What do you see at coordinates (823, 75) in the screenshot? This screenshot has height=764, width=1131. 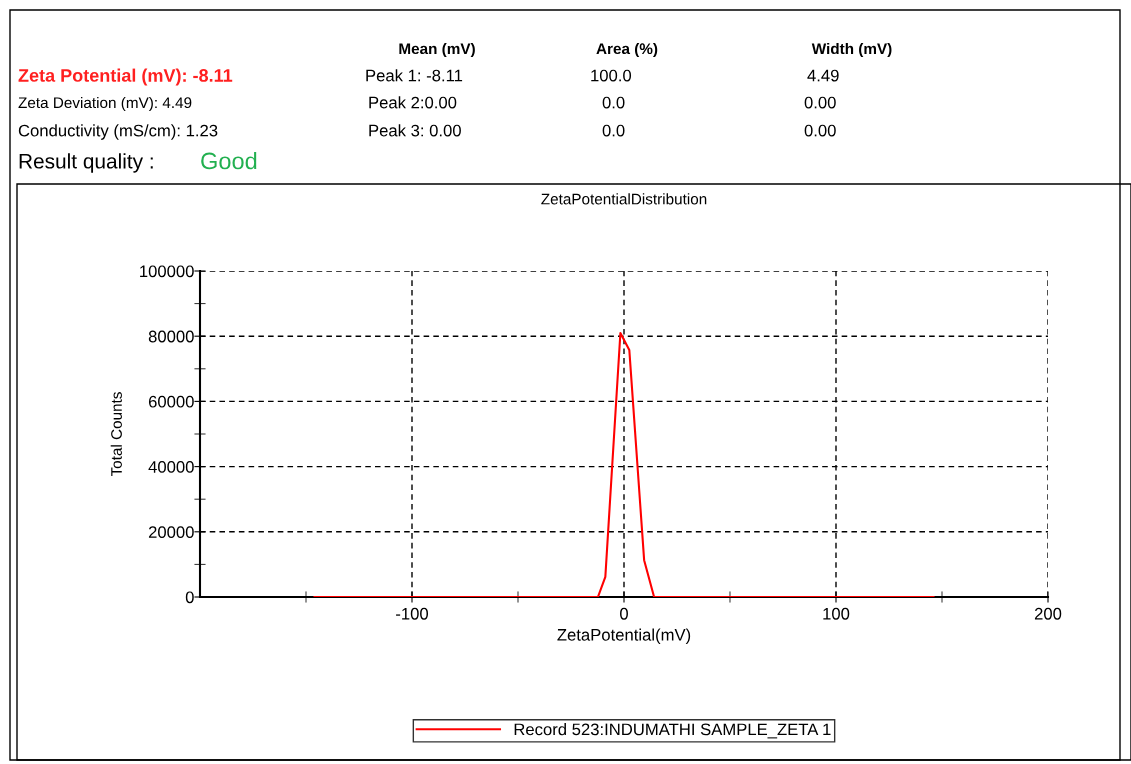 I see `text: 4.49` at bounding box center [823, 75].